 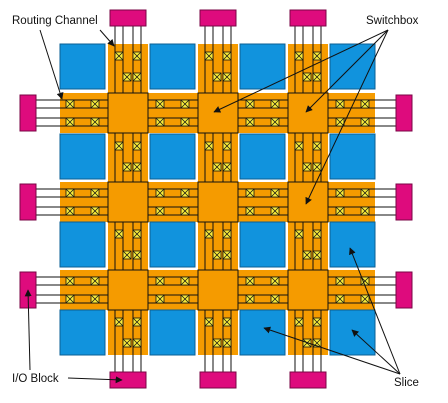 I want to click on arrow-switchbox, so click(x=347, y=71).